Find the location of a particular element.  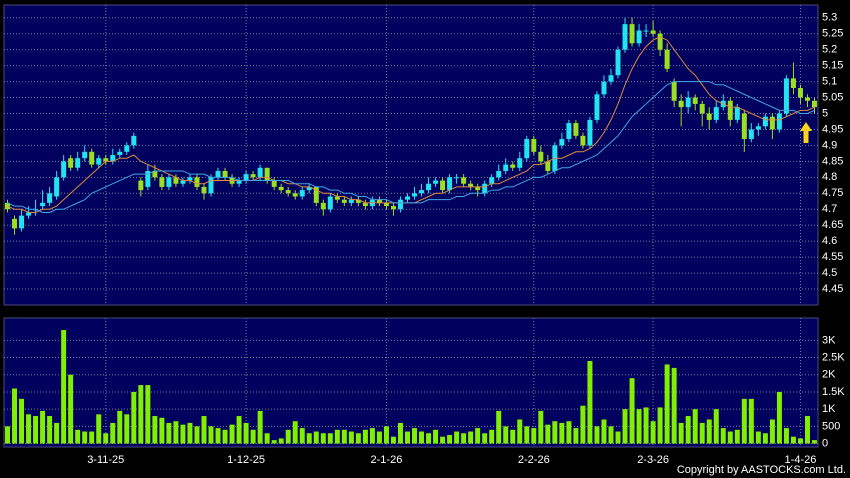

marker-arrow is located at coordinates (806, 132).